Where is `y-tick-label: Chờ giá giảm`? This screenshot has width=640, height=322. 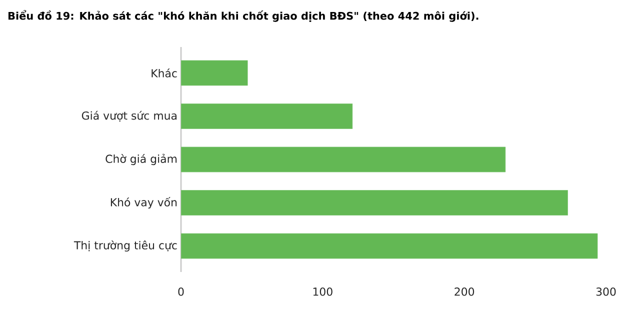 y-tick-label: Chờ giá giảm is located at coordinates (141, 160).